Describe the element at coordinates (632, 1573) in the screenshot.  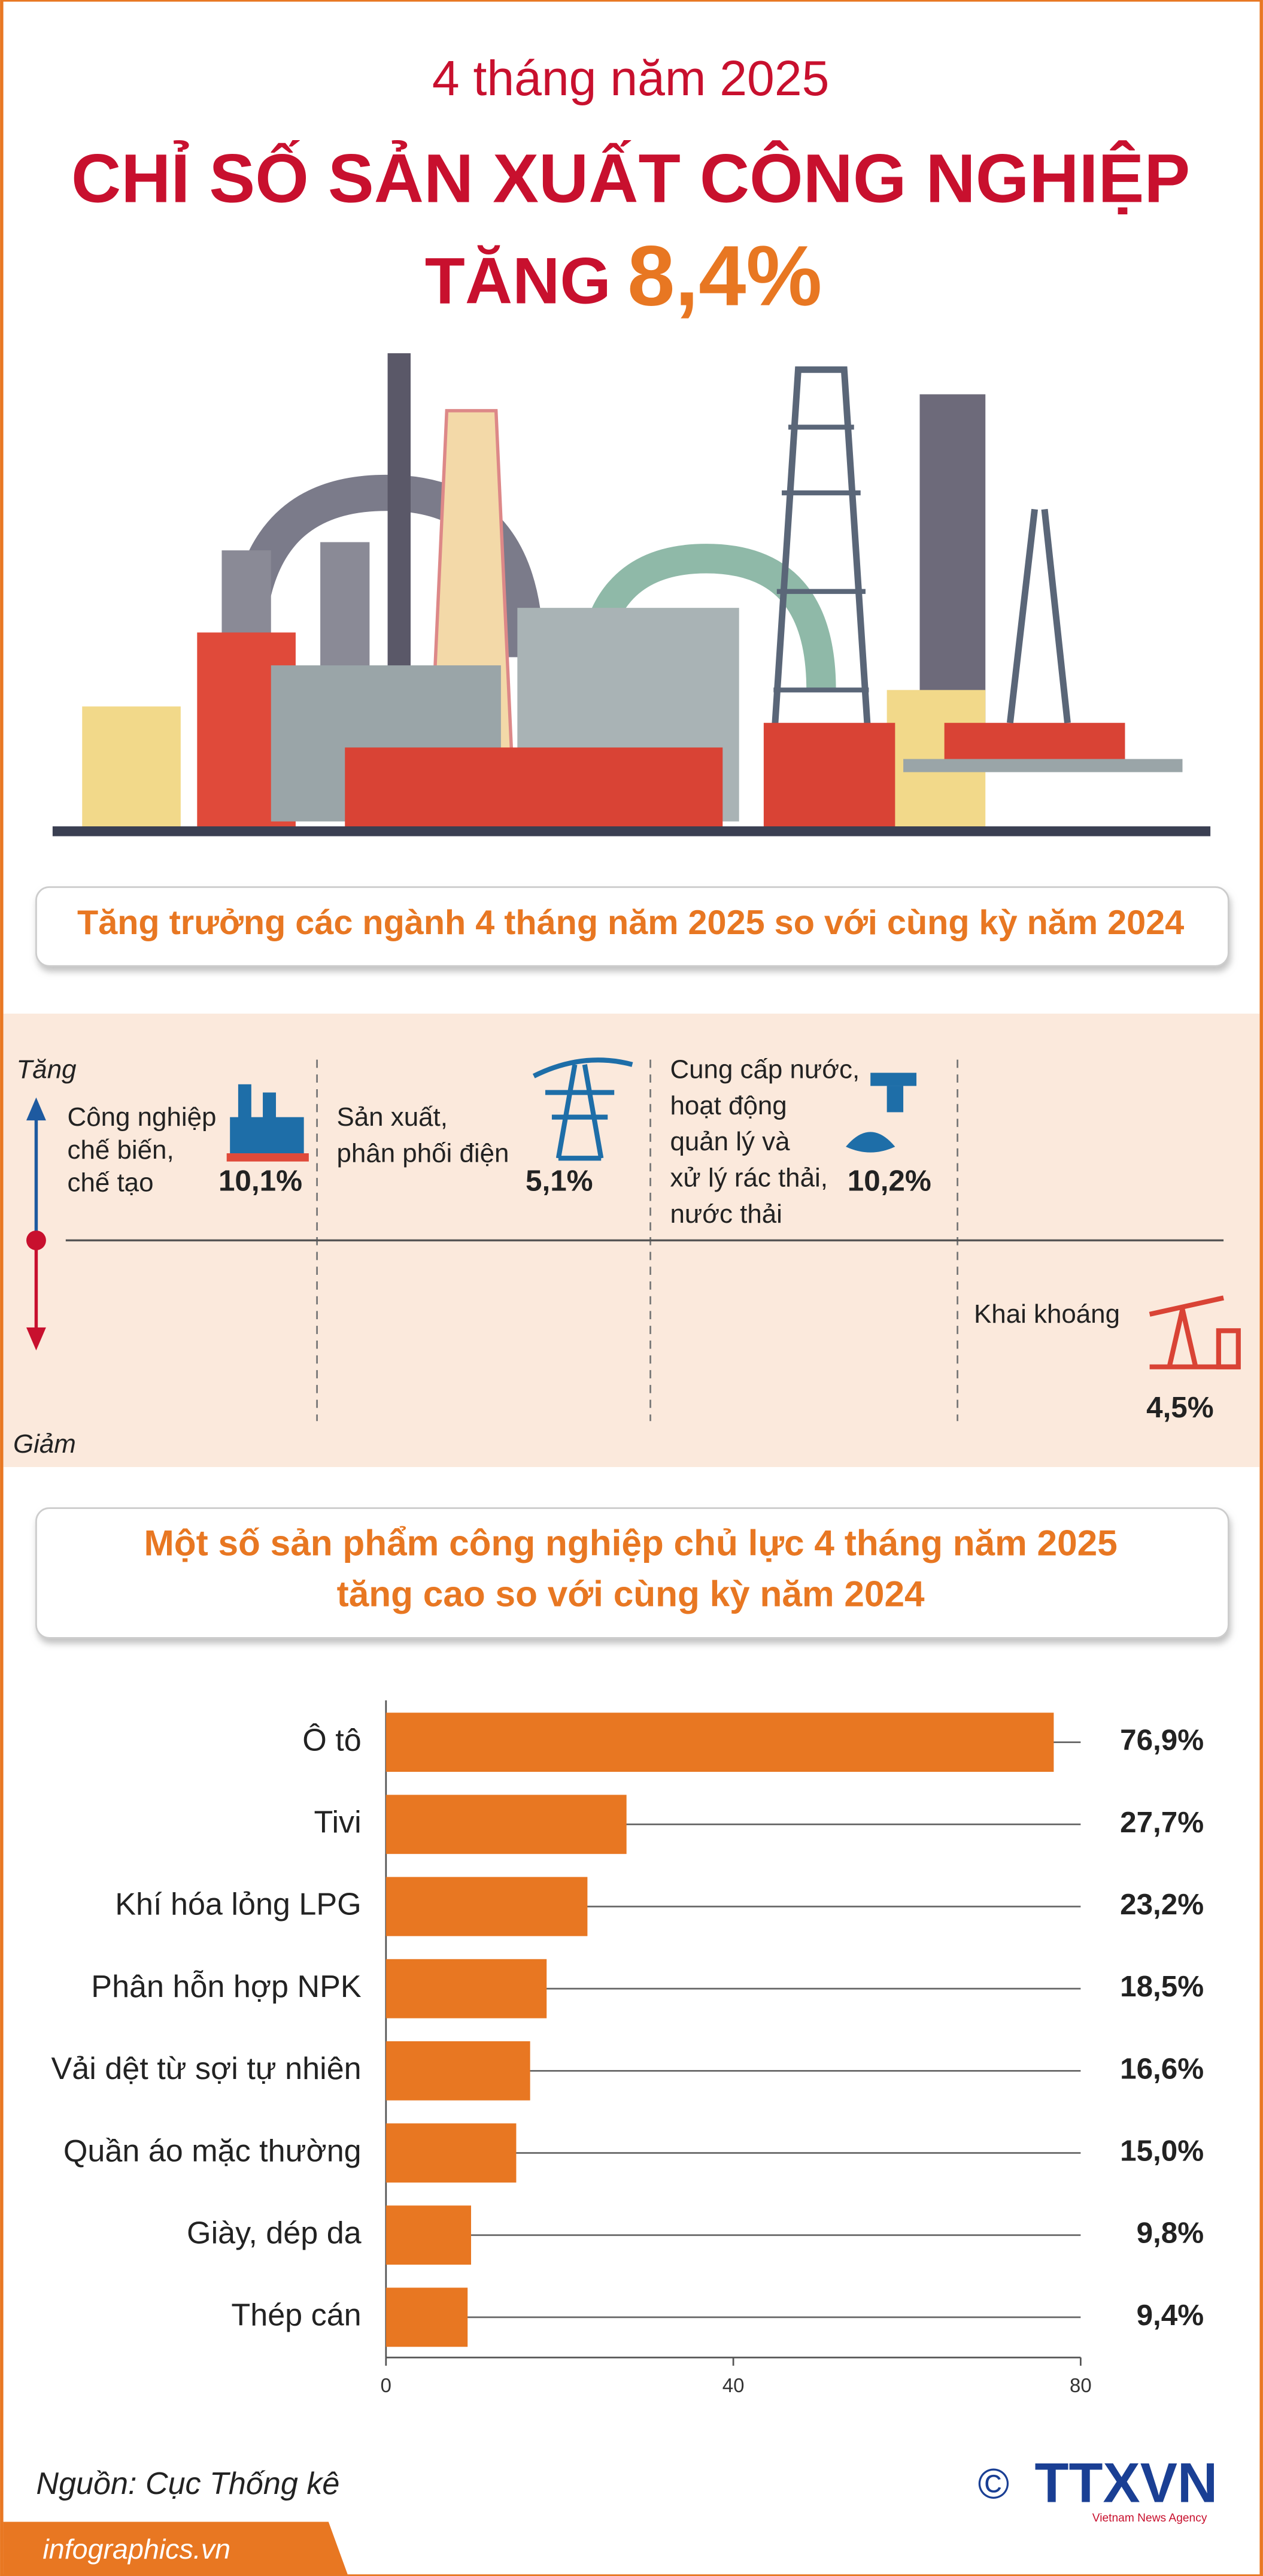
I see `chart-heading-box` at that location.